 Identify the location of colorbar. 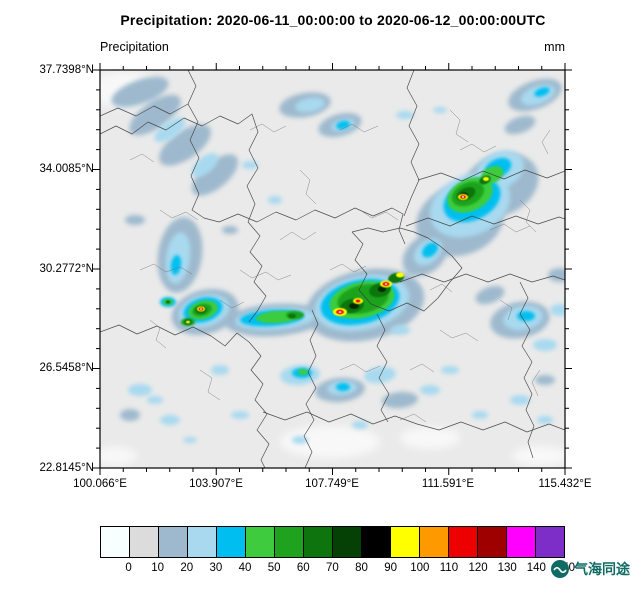
(332, 542).